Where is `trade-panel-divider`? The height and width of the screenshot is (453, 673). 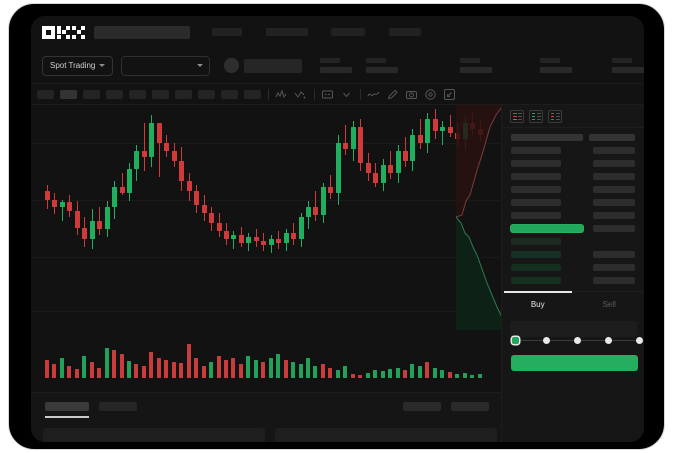 trade-panel-divider is located at coordinates (573, 291).